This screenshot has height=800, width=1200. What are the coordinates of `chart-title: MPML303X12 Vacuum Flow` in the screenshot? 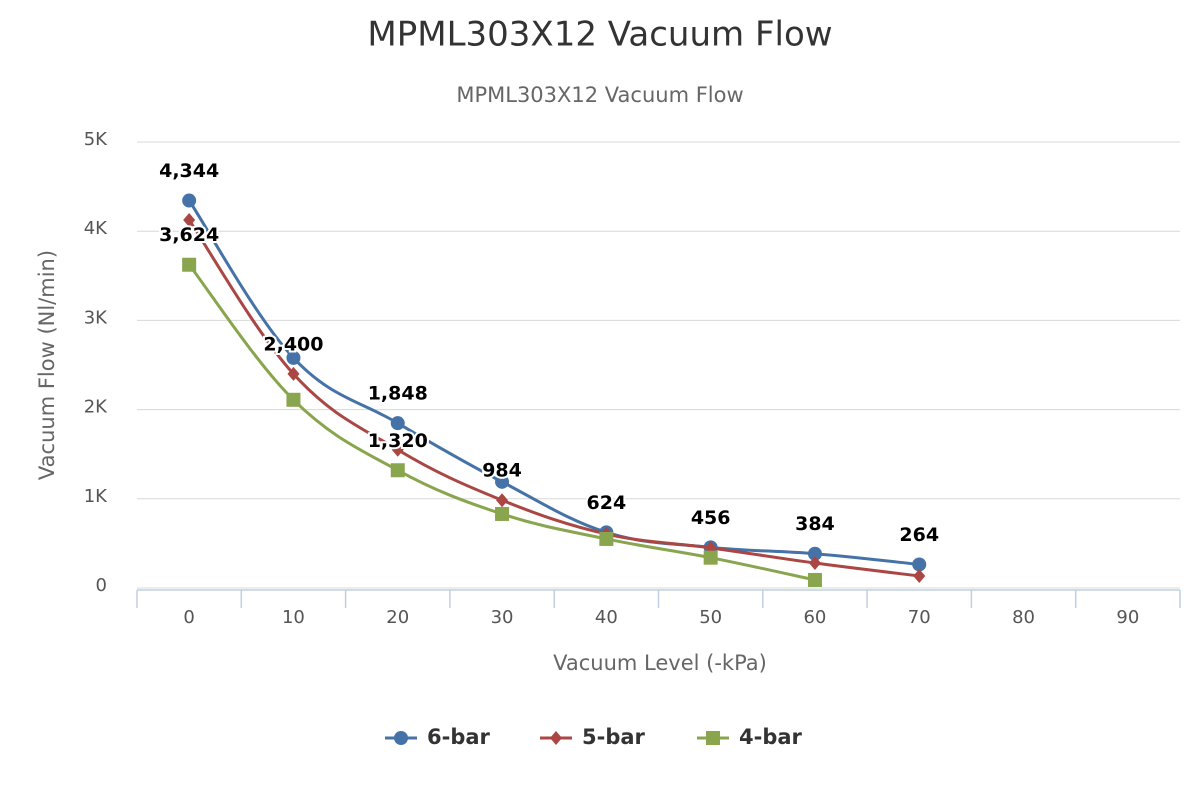 It's located at (599, 35).